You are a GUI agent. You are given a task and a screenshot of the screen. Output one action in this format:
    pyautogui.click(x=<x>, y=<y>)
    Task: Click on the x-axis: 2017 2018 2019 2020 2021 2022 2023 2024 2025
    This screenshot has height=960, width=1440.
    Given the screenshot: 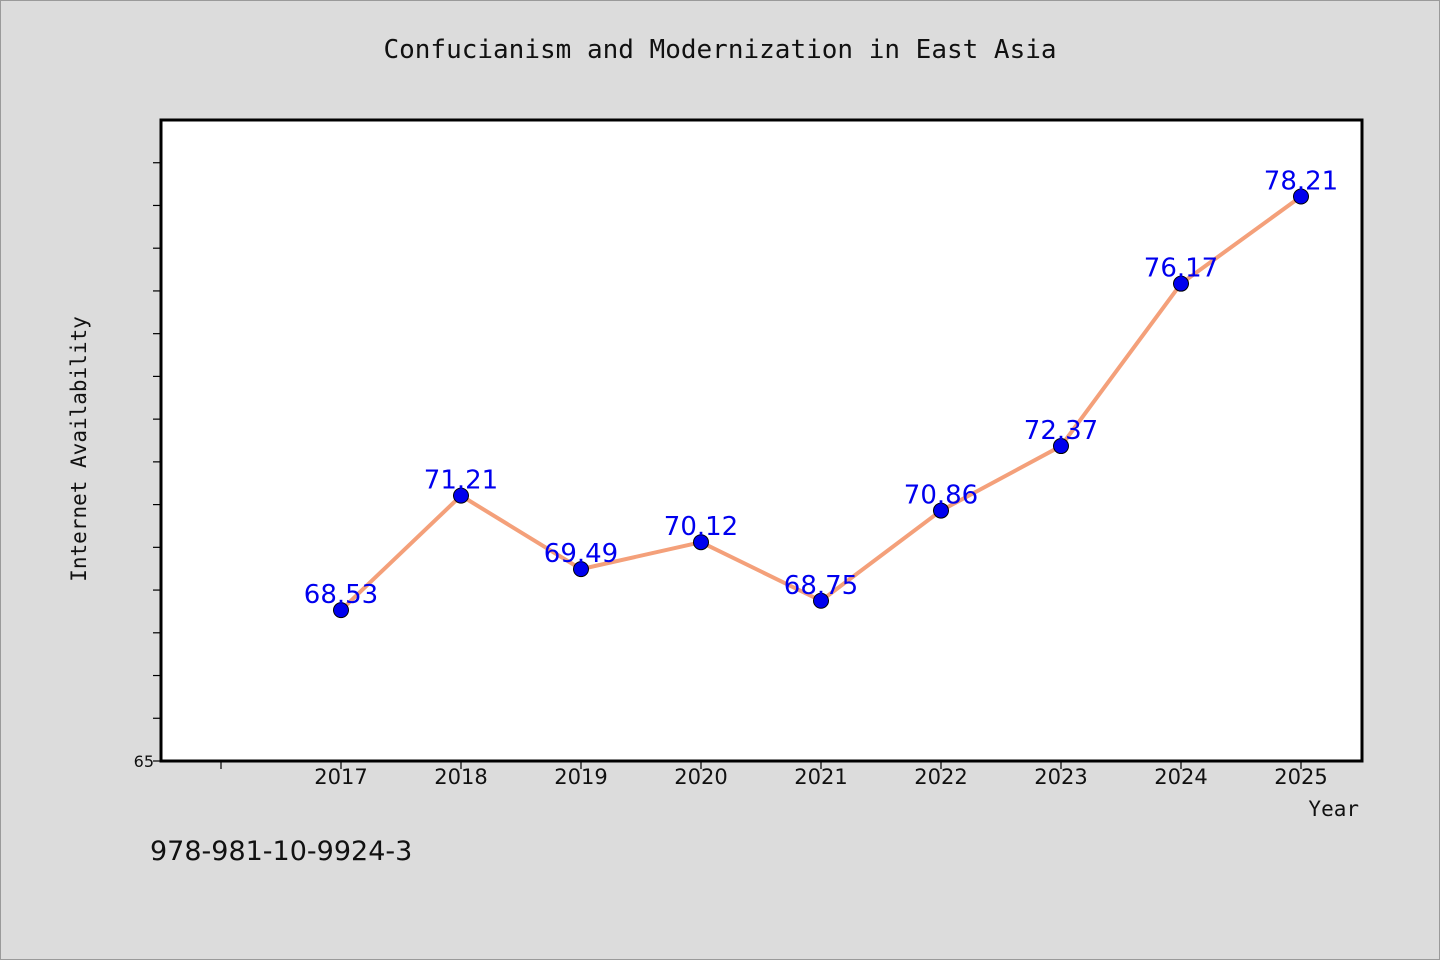 What is the action you would take?
    pyautogui.click(x=774, y=775)
    